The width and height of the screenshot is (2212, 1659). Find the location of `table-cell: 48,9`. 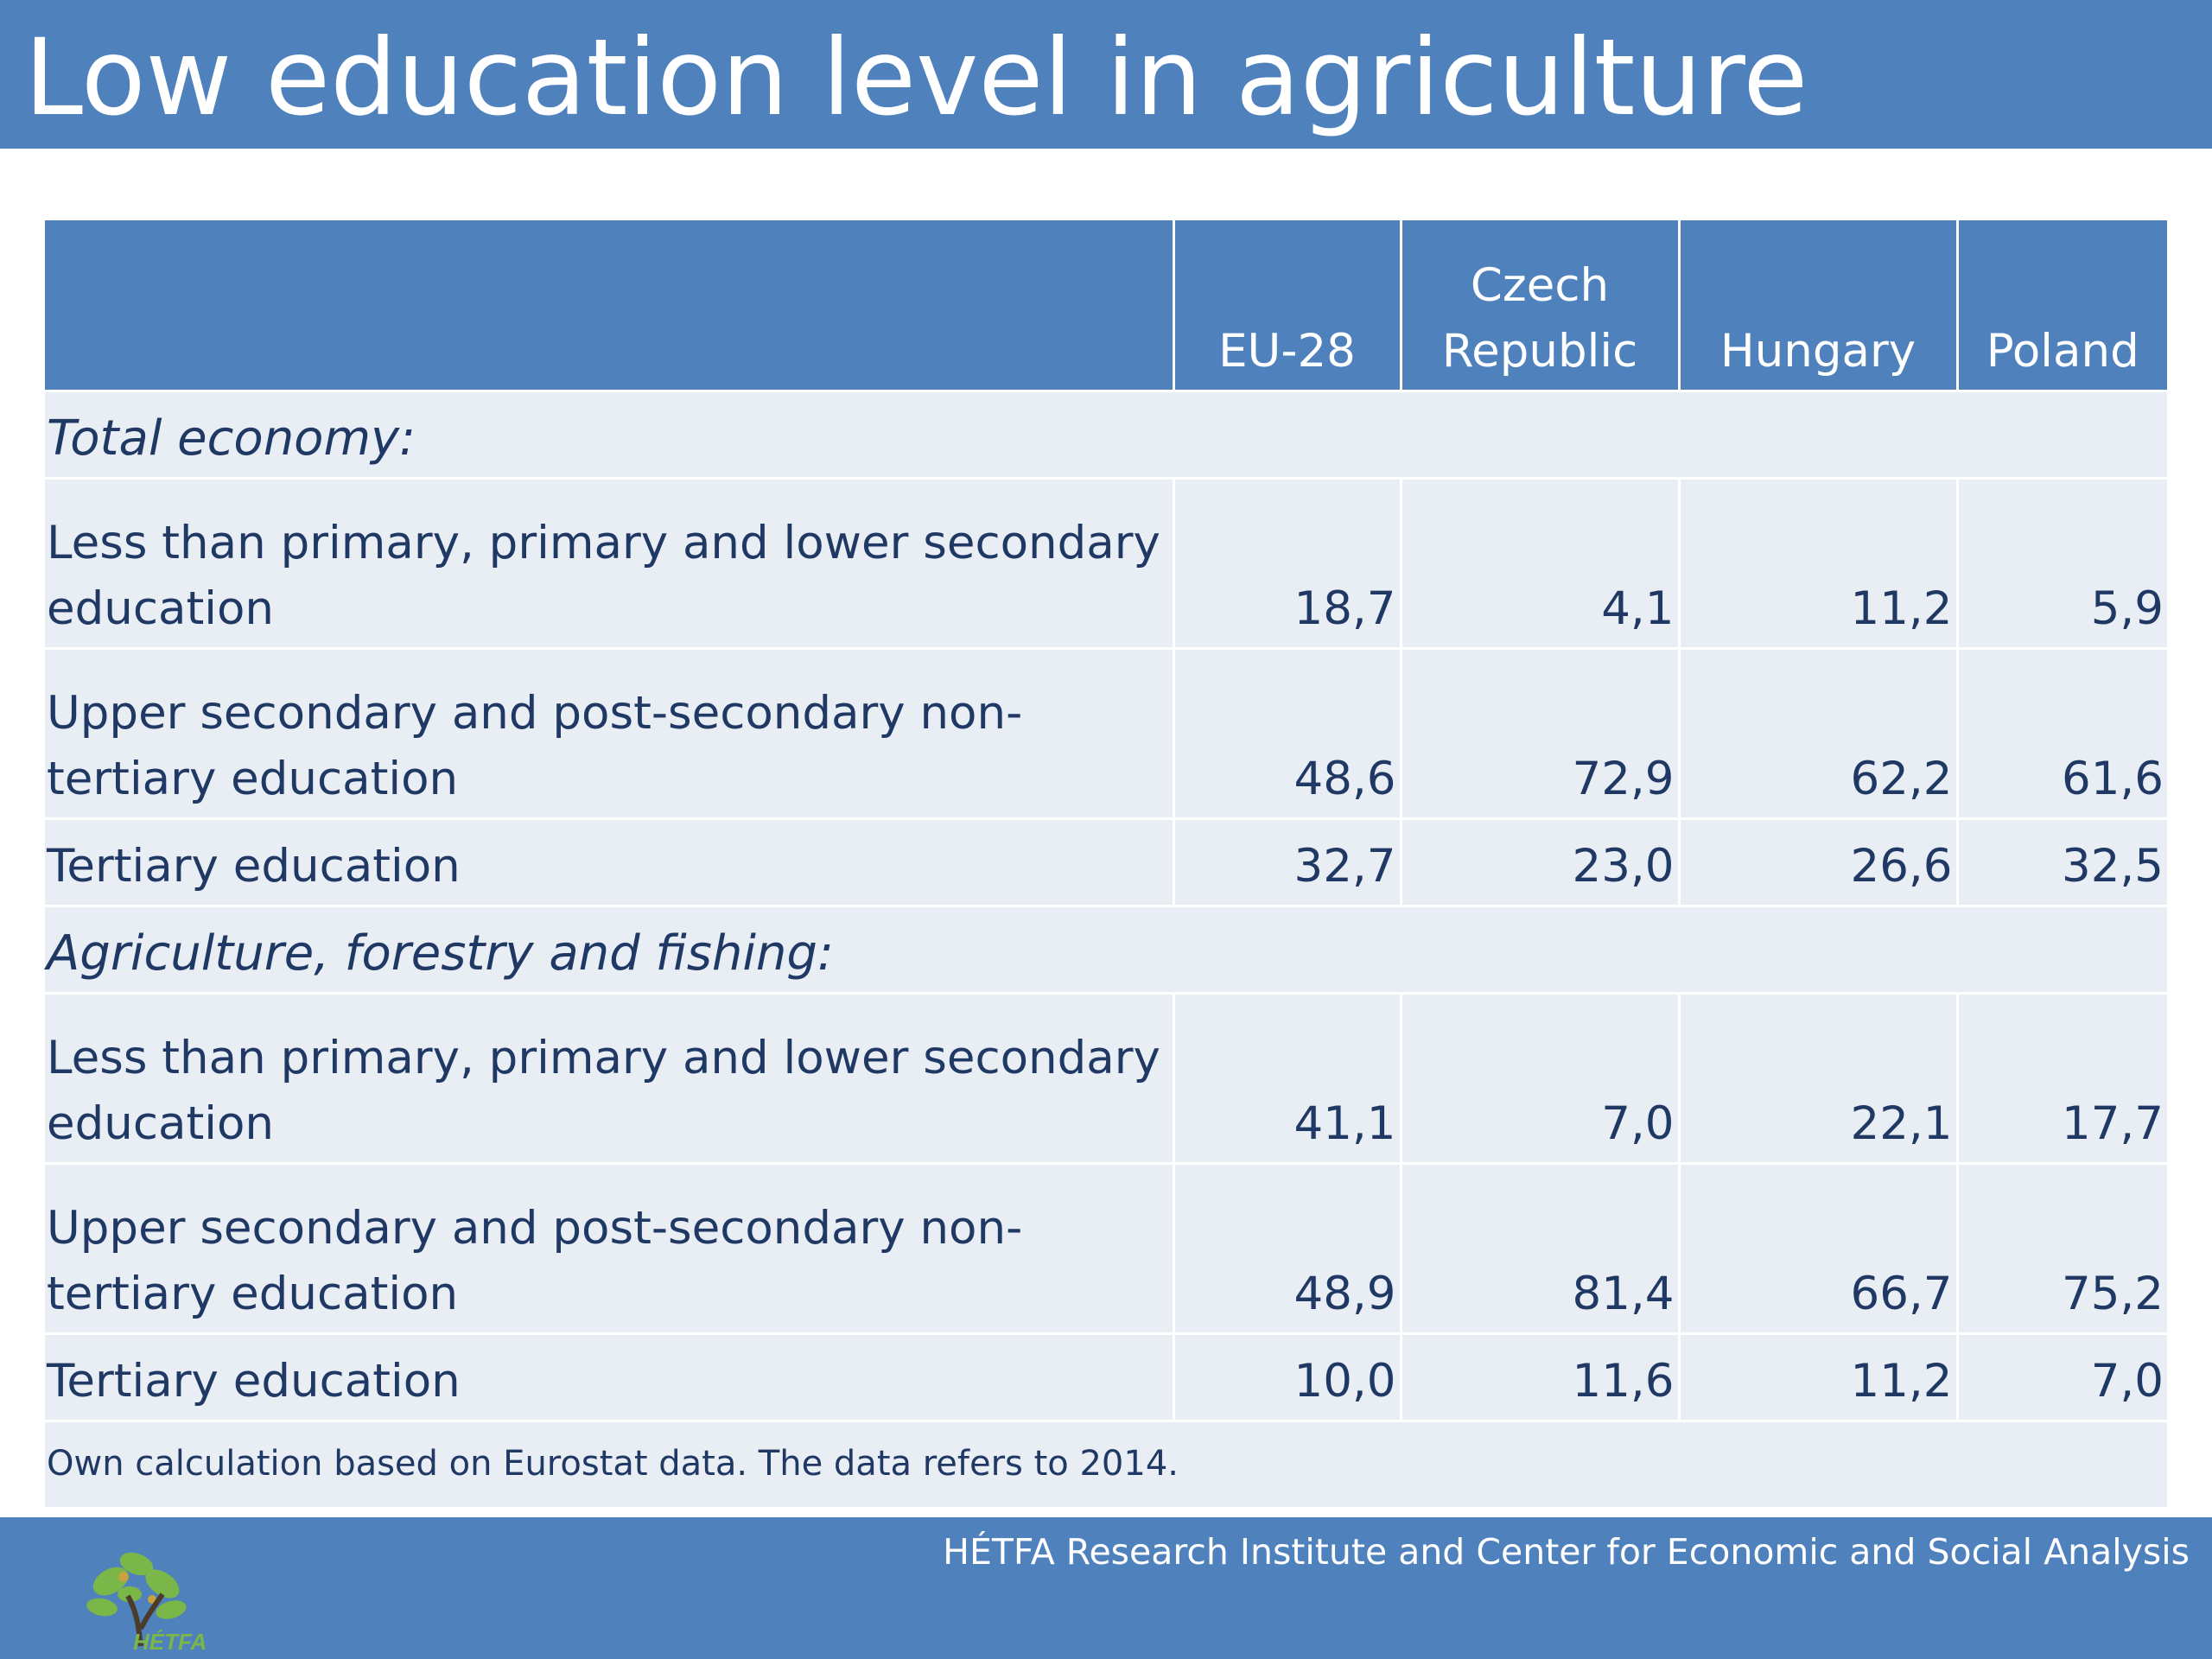

table-cell: 48,9 is located at coordinates (1286, 1248).